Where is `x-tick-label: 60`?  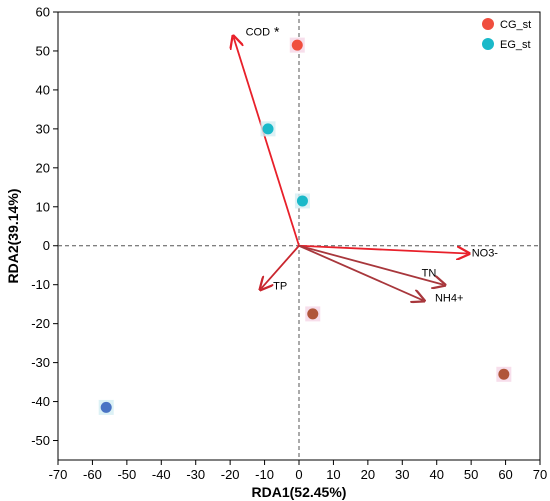 x-tick-label: 60 is located at coordinates (505, 474).